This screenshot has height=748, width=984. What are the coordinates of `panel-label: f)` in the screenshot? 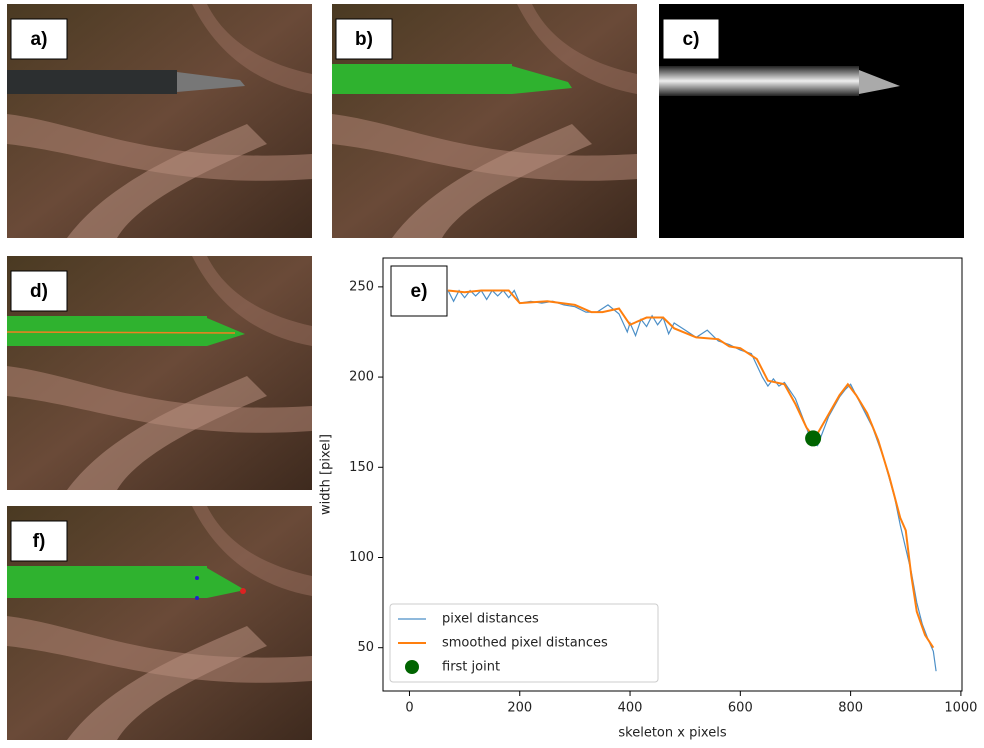 It's located at (39, 541).